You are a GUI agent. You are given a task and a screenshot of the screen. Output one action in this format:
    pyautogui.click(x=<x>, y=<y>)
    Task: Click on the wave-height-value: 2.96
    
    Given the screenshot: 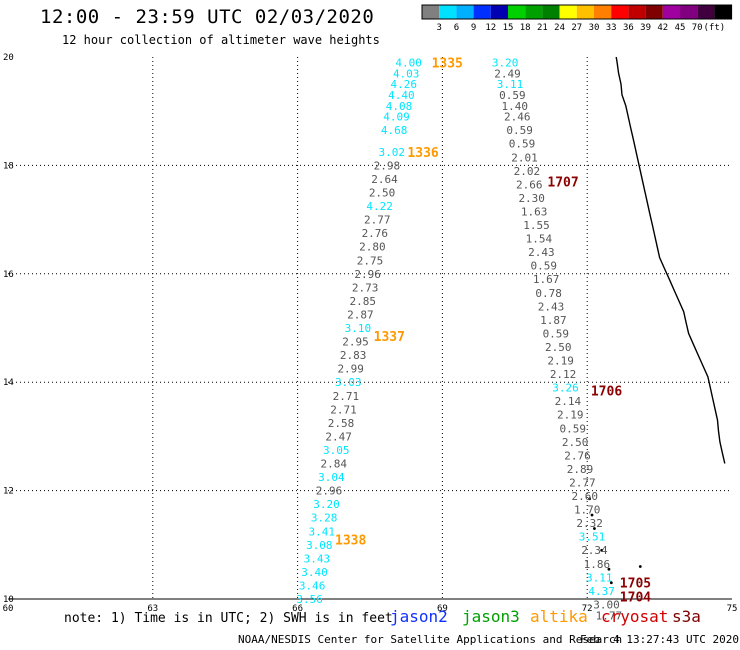 What is the action you would take?
    pyautogui.click(x=367, y=274)
    